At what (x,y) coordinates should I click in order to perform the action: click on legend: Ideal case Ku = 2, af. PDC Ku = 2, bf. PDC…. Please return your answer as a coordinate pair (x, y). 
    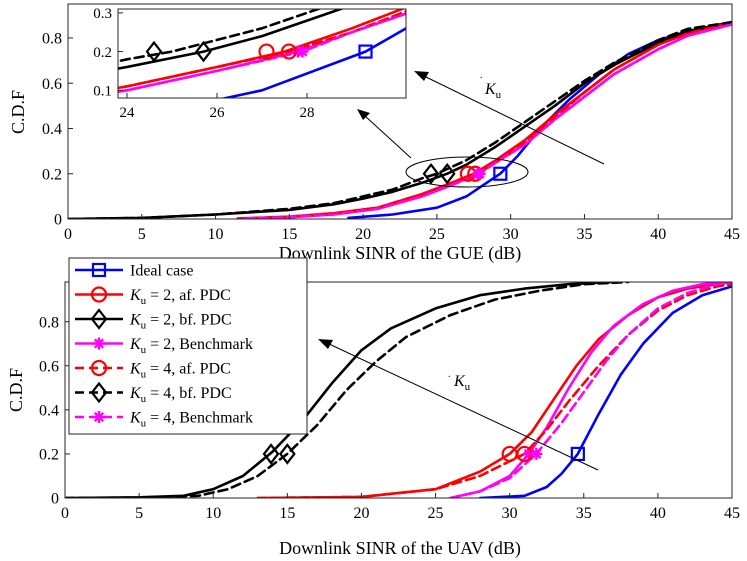
    Looking at the image, I should click on (188, 346).